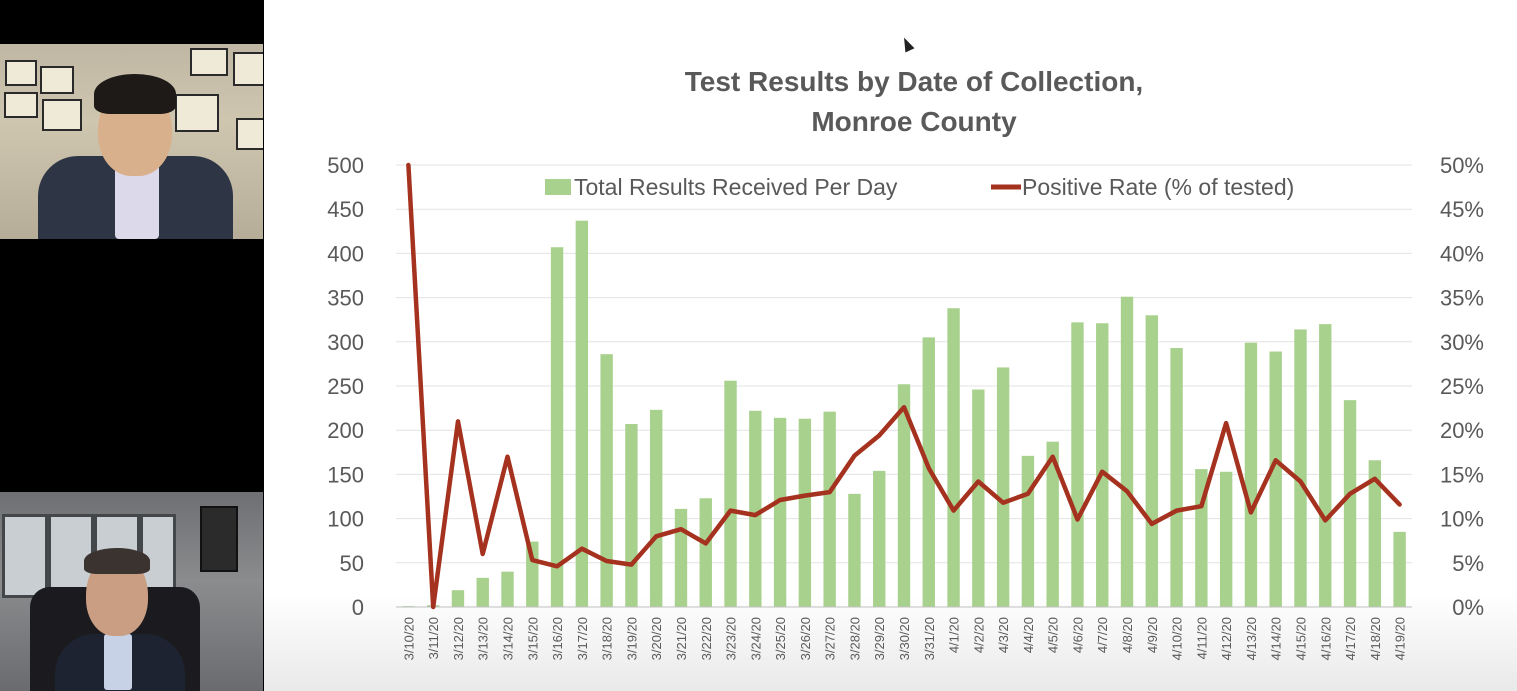 Image resolution: width=1517 pixels, height=691 pixels. I want to click on x-axis-tick-label: 3/25/20, so click(780, 638).